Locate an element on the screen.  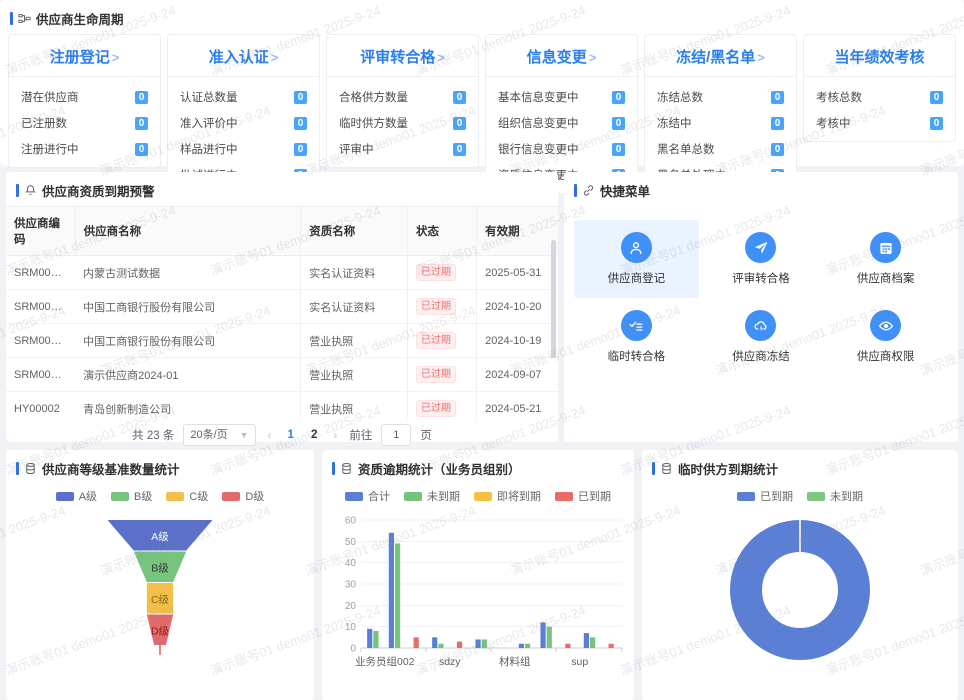
lifecycle-metric-row: 潜在供应商 0 is located at coordinates (84, 97).